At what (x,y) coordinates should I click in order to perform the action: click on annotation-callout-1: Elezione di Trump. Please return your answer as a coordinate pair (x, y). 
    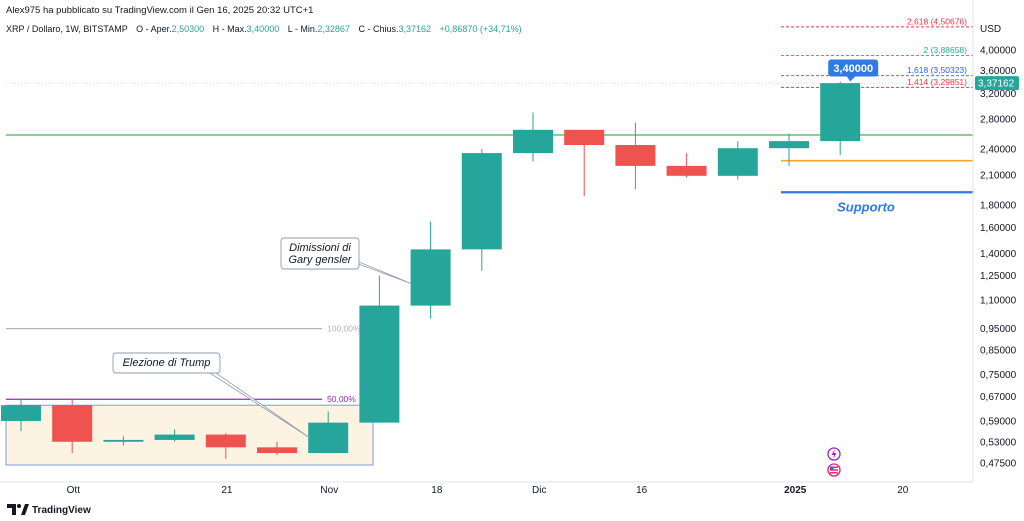
    Looking at the image, I should click on (211, 395).